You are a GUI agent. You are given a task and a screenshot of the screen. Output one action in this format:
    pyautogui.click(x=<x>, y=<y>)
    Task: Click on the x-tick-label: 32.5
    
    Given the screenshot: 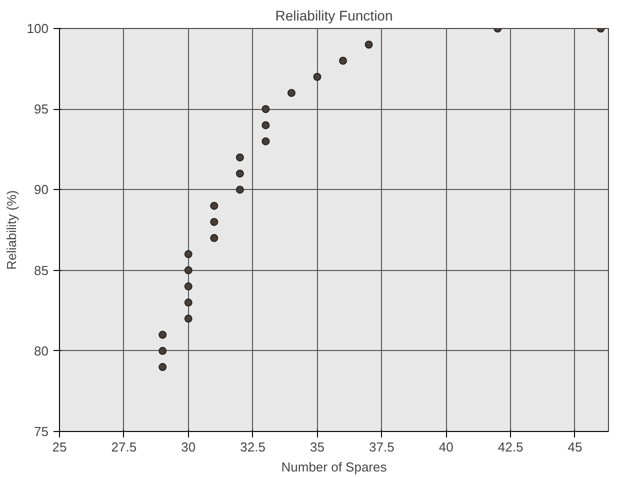 What is the action you would take?
    pyautogui.click(x=253, y=447)
    